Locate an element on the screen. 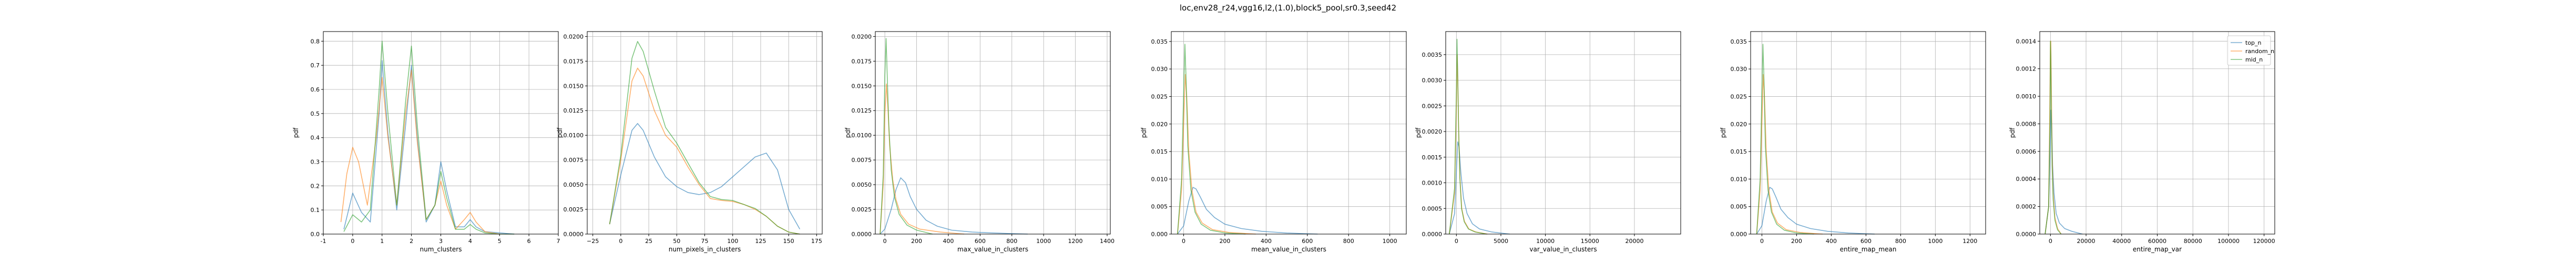 The height and width of the screenshot is (263, 2576). x-axis-label: max_value_in_clusters is located at coordinates (992, 250).